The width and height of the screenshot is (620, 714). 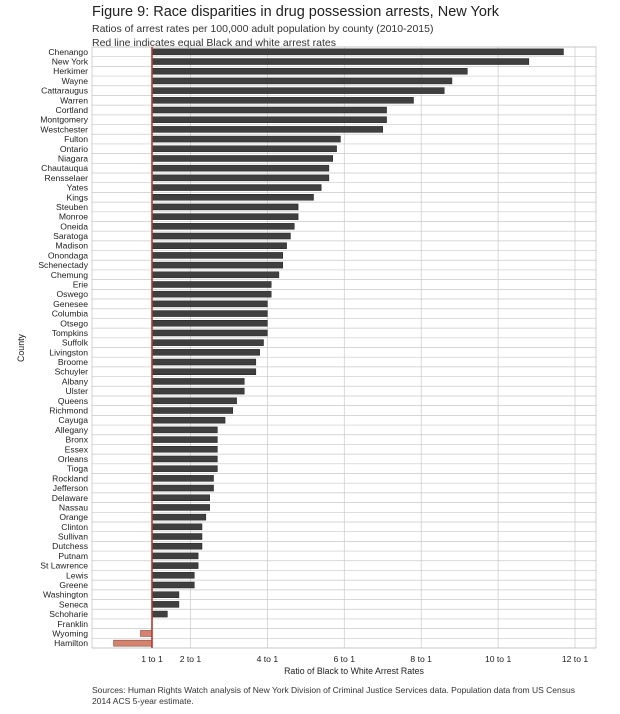 What do you see at coordinates (64, 168) in the screenshot?
I see `category-label: Chautauqua` at bounding box center [64, 168].